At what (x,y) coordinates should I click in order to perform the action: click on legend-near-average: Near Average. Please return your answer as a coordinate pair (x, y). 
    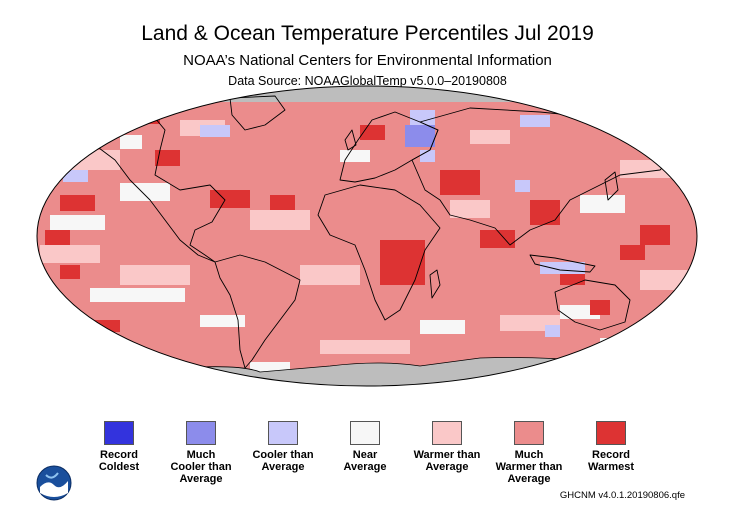
    Looking at the image, I should click on (365, 447).